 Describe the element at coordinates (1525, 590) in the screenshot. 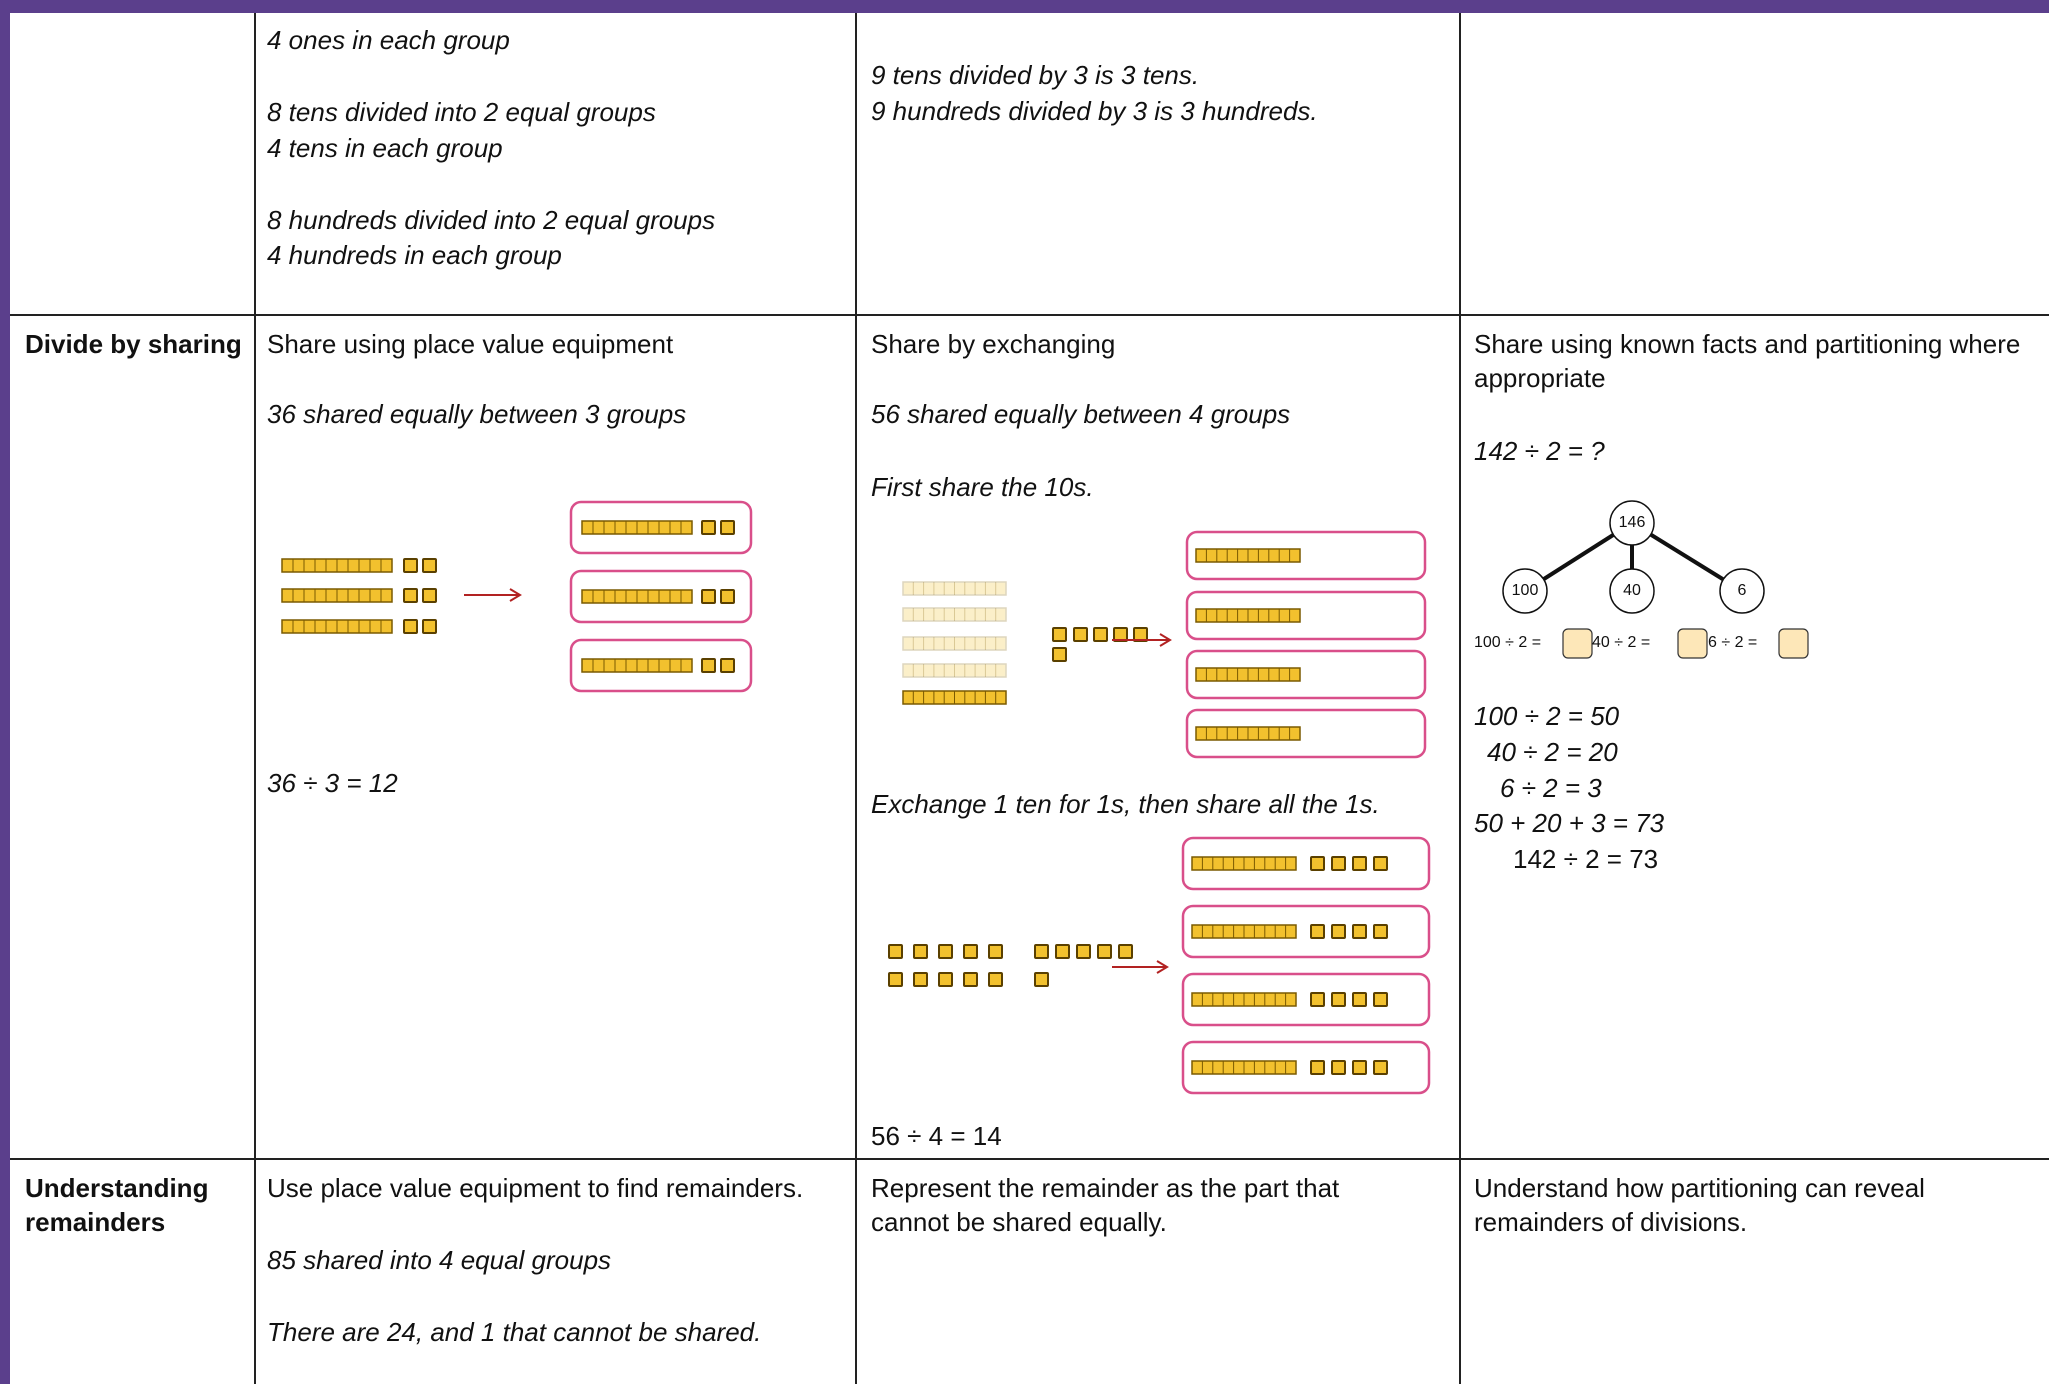

I see `part-label: 100` at that location.